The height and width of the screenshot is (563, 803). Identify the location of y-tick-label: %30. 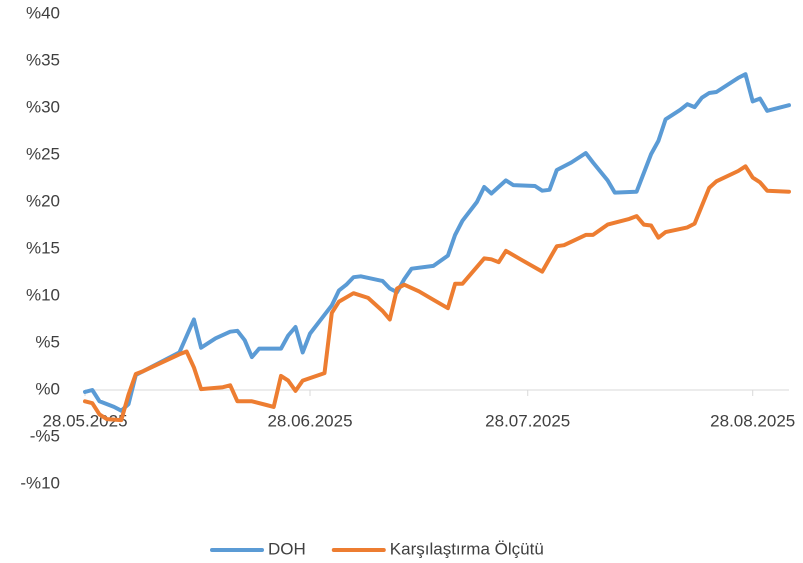
(43, 106).